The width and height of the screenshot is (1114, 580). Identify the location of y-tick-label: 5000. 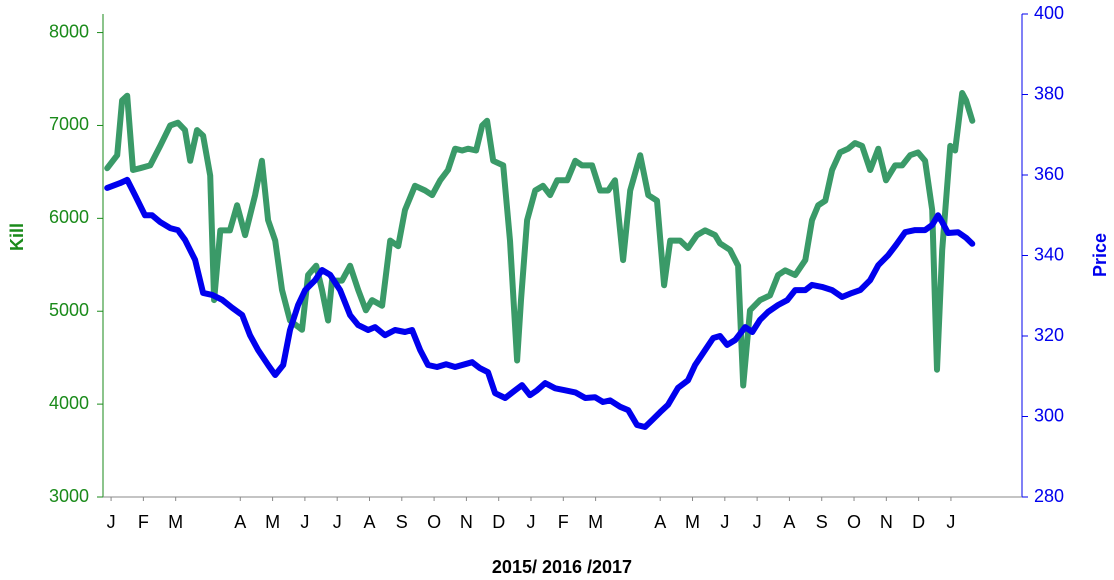
(69, 310).